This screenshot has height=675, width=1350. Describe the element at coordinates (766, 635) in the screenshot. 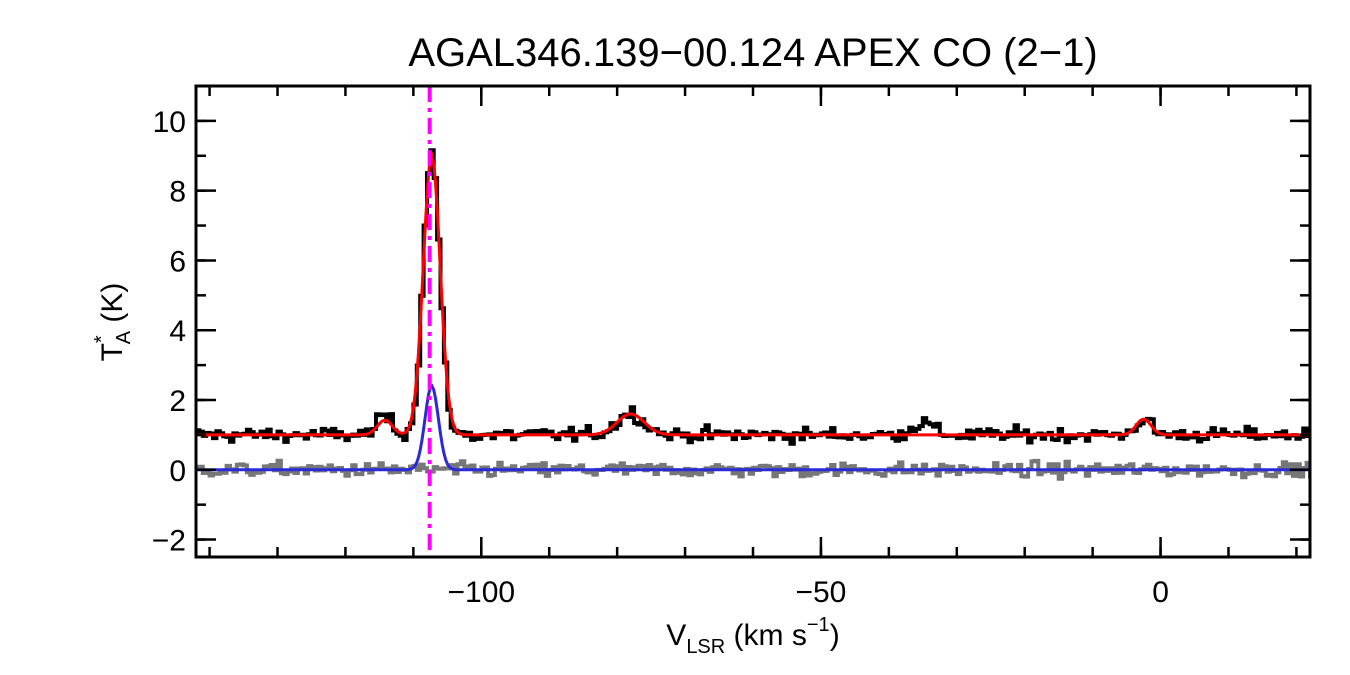

I see `x-axis-label-unit: (km s` at that location.